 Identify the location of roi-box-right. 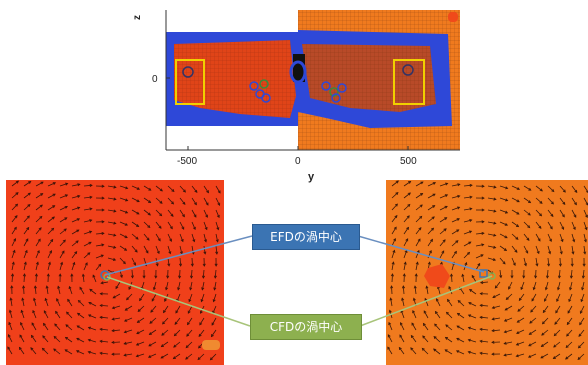
(409, 82).